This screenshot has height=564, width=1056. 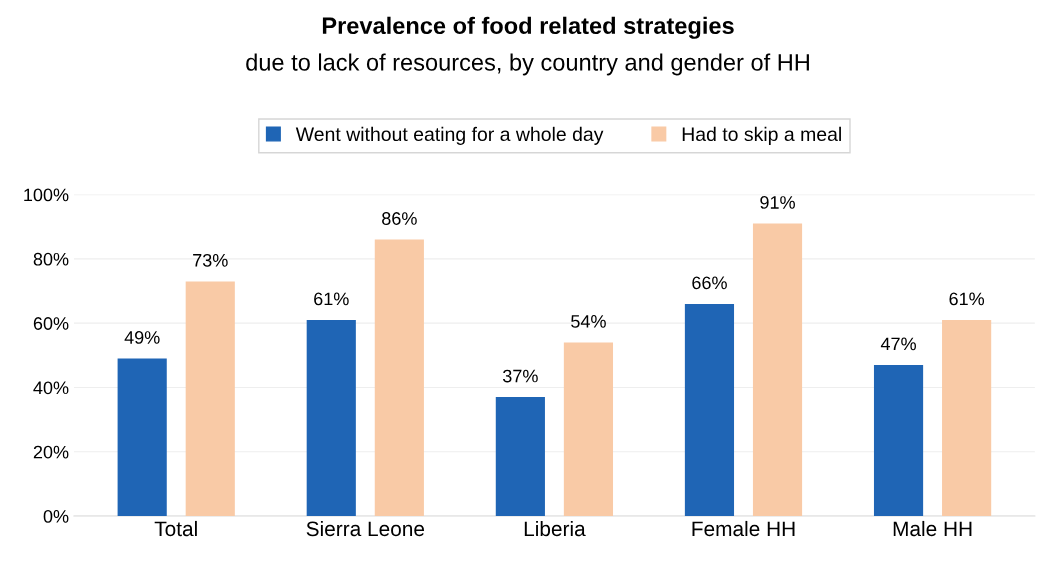 What do you see at coordinates (743, 528) in the screenshot?
I see `x-tick-label: Female HH` at bounding box center [743, 528].